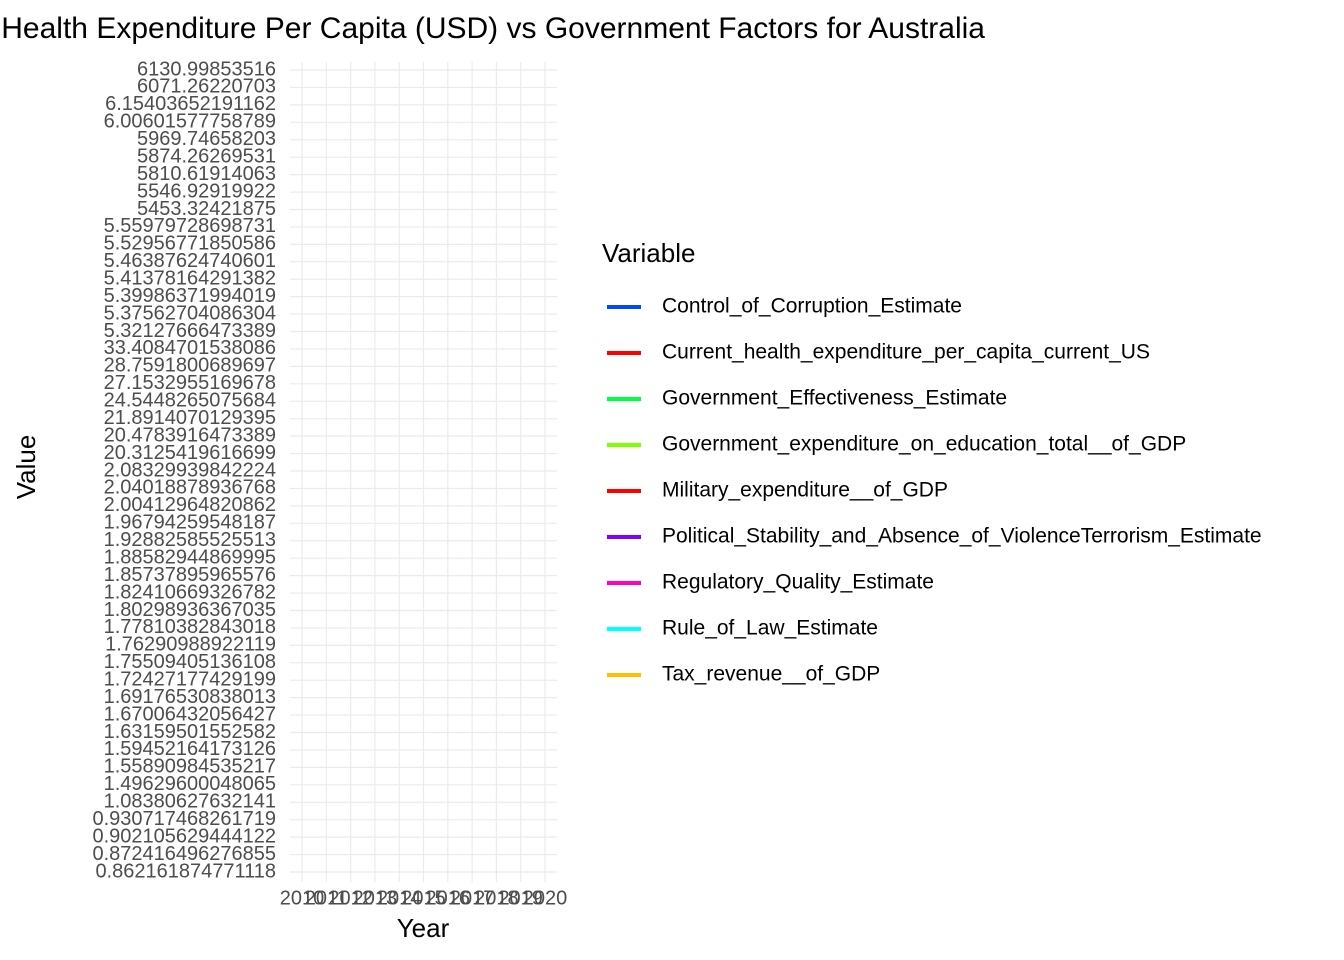  What do you see at coordinates (206, 156) in the screenshot?
I see `y-tick-label: 5874.26269531` at bounding box center [206, 156].